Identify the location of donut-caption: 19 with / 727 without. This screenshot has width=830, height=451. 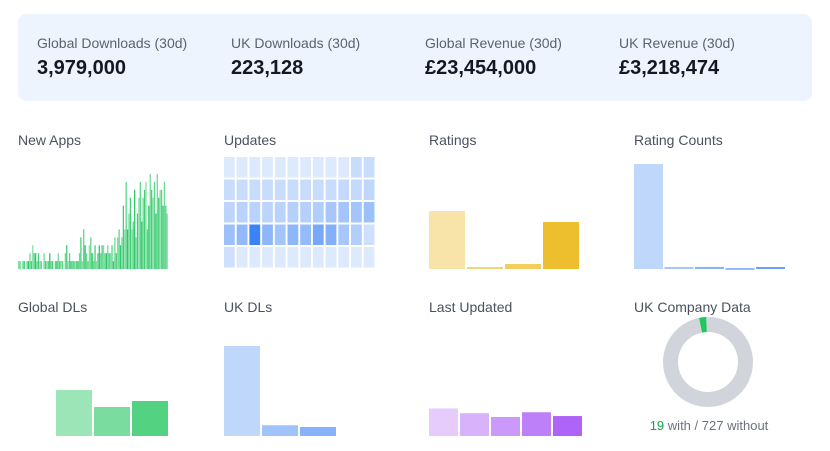
(709, 425).